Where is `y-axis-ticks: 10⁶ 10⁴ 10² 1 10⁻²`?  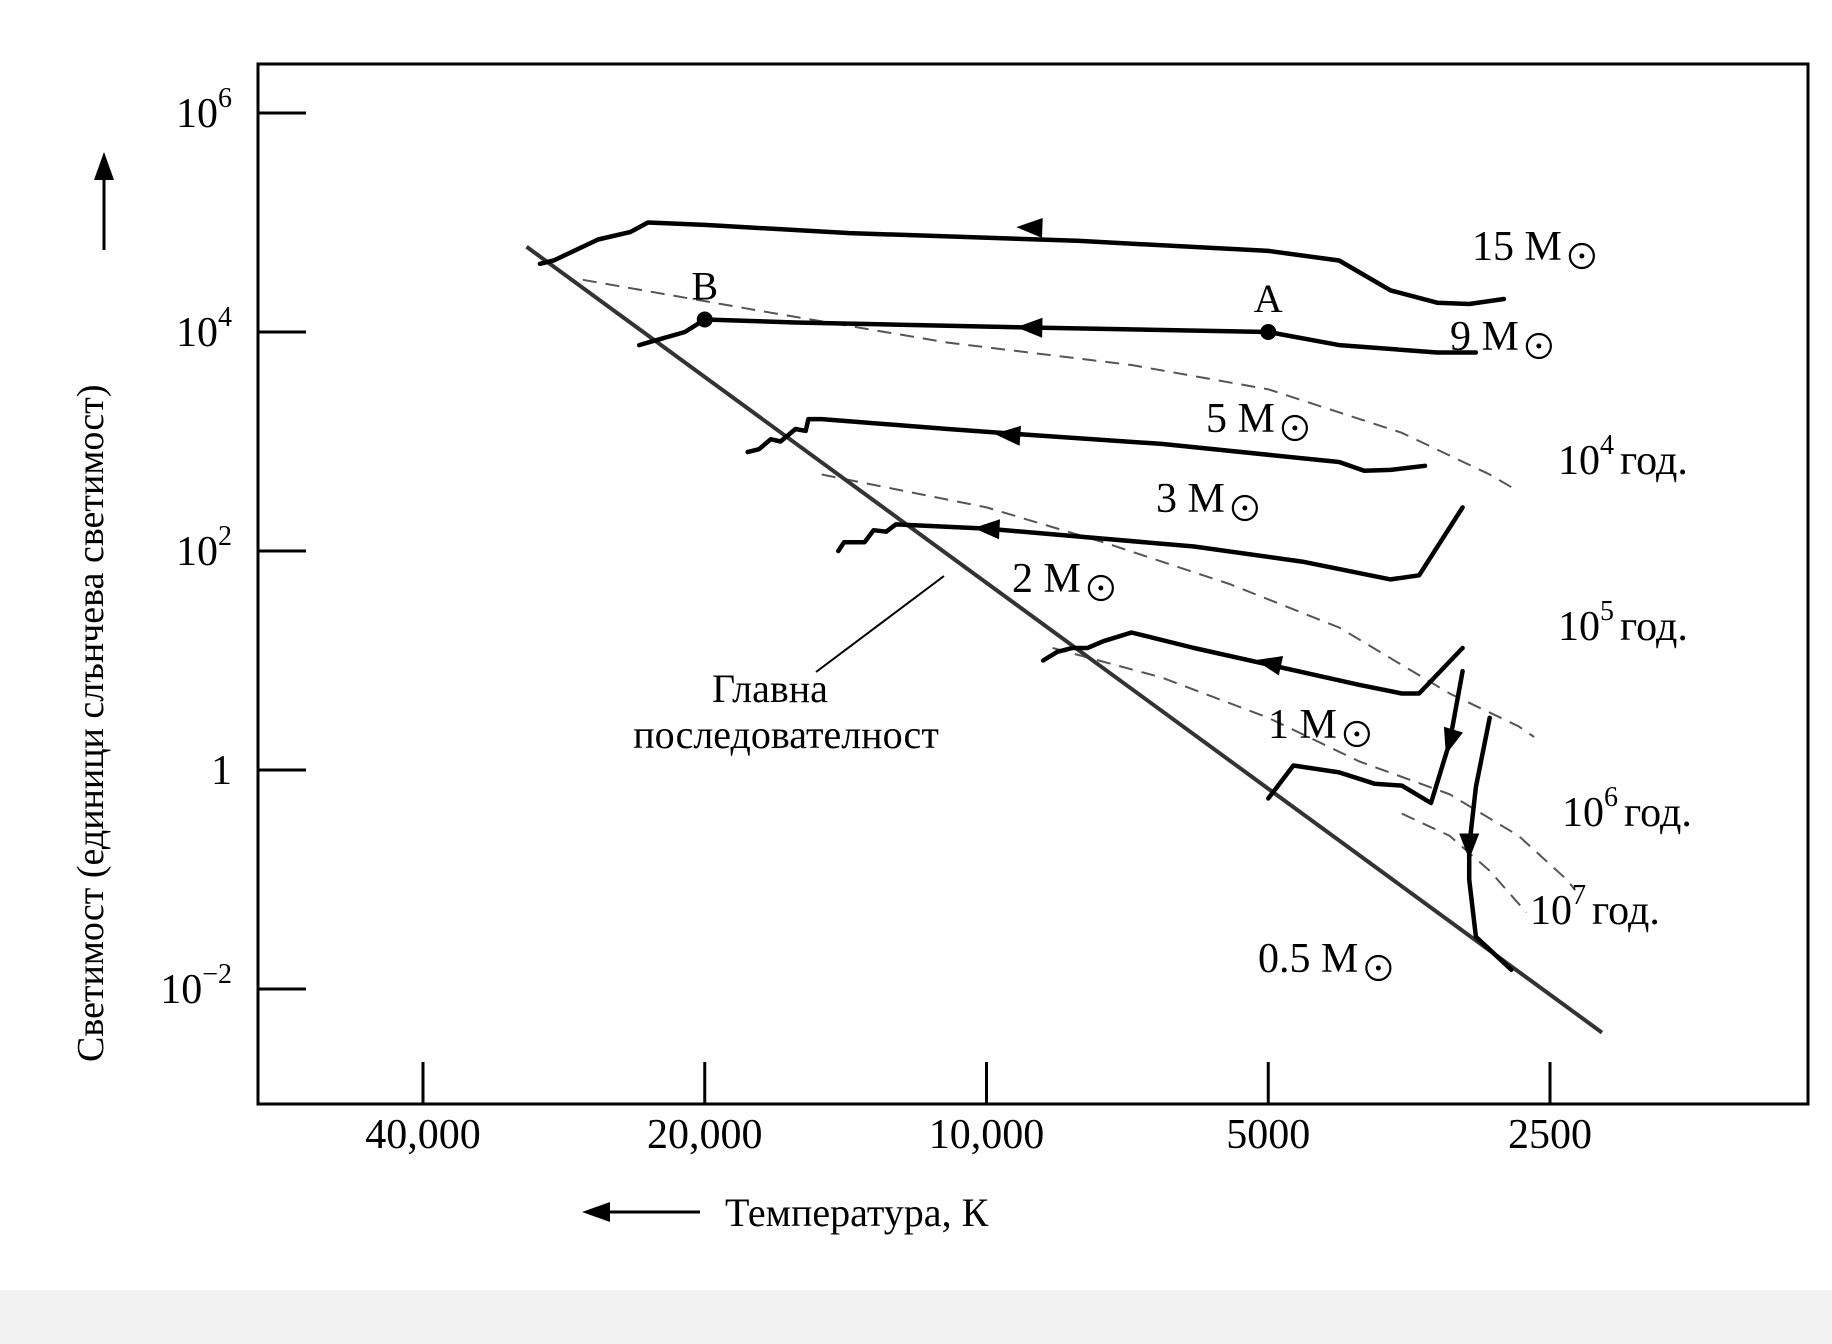
y-axis-ticks: 10⁶ 10⁴ 10² 1 10⁻² is located at coordinates (233, 548).